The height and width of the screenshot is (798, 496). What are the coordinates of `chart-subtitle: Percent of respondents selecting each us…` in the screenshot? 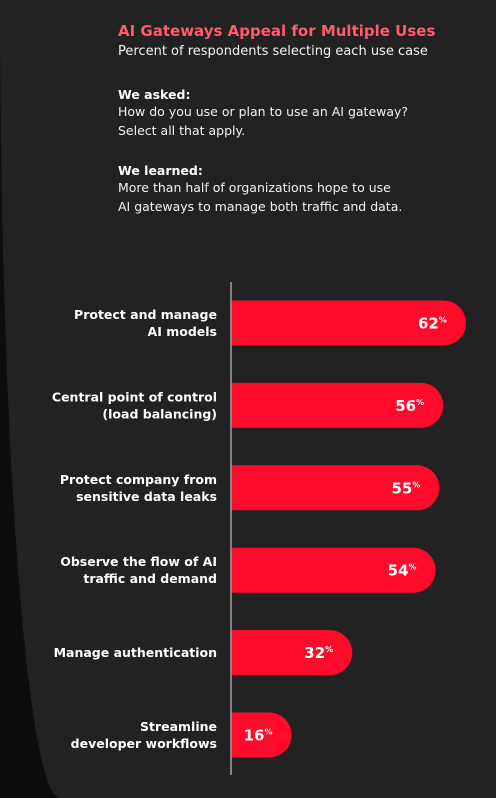 It's located at (273, 51).